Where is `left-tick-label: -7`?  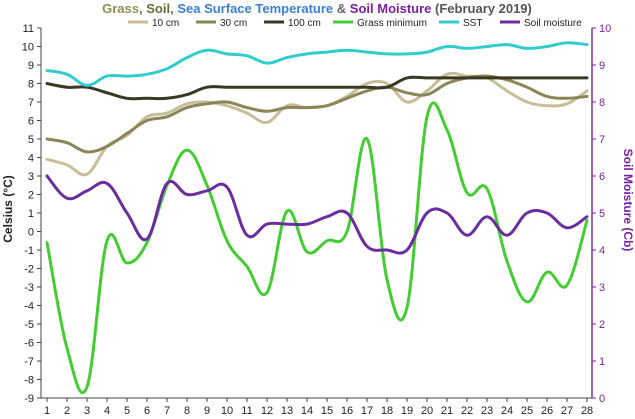
left-tick-label: -7 is located at coordinates (29, 362).